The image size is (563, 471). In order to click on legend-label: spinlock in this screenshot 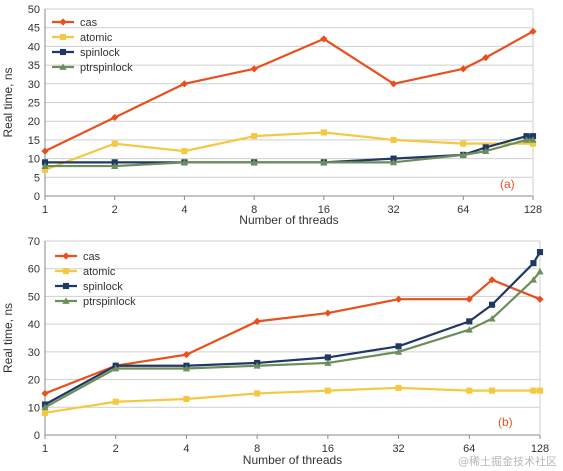, I will do `click(100, 53)`.